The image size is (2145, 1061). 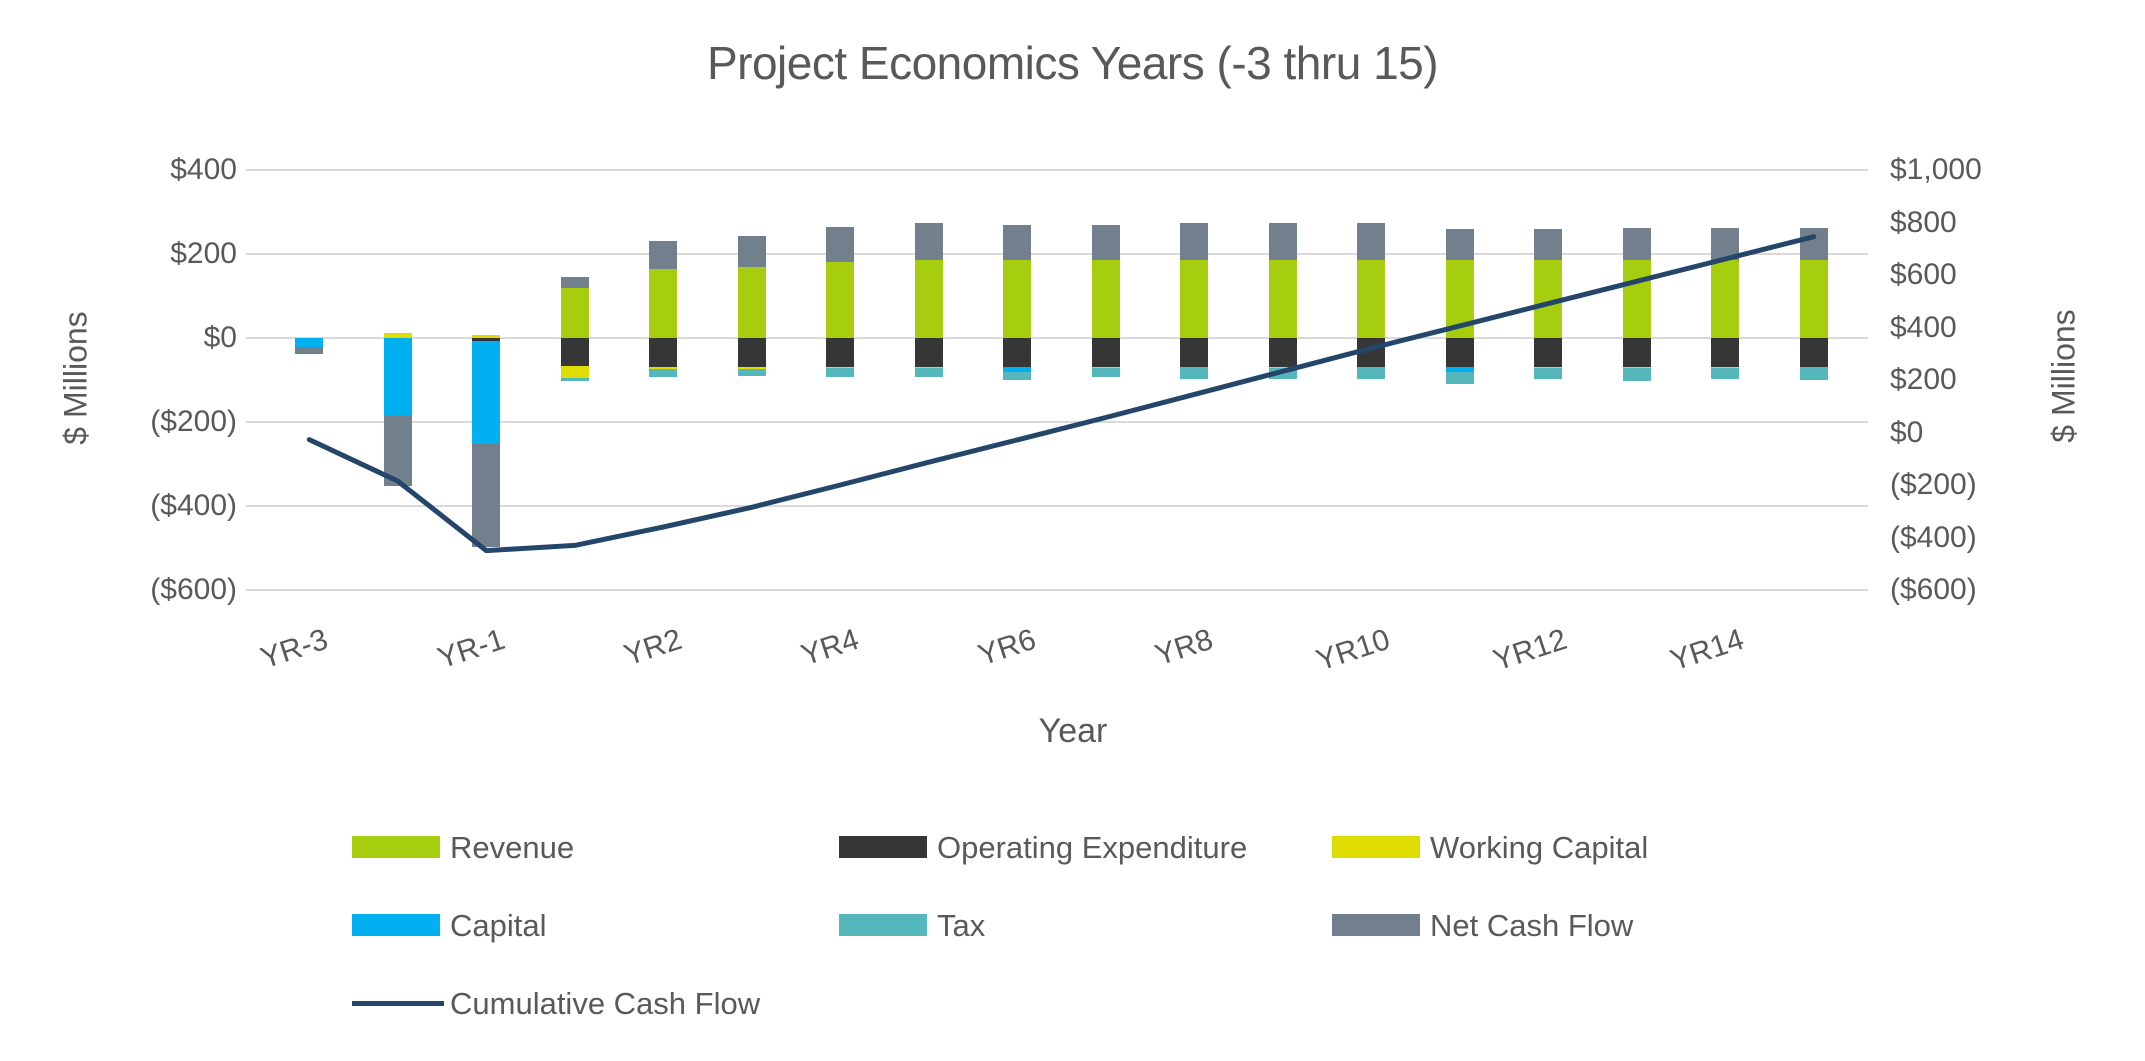 I want to click on bar-YR1-net-cash-flow, so click(x=574, y=282).